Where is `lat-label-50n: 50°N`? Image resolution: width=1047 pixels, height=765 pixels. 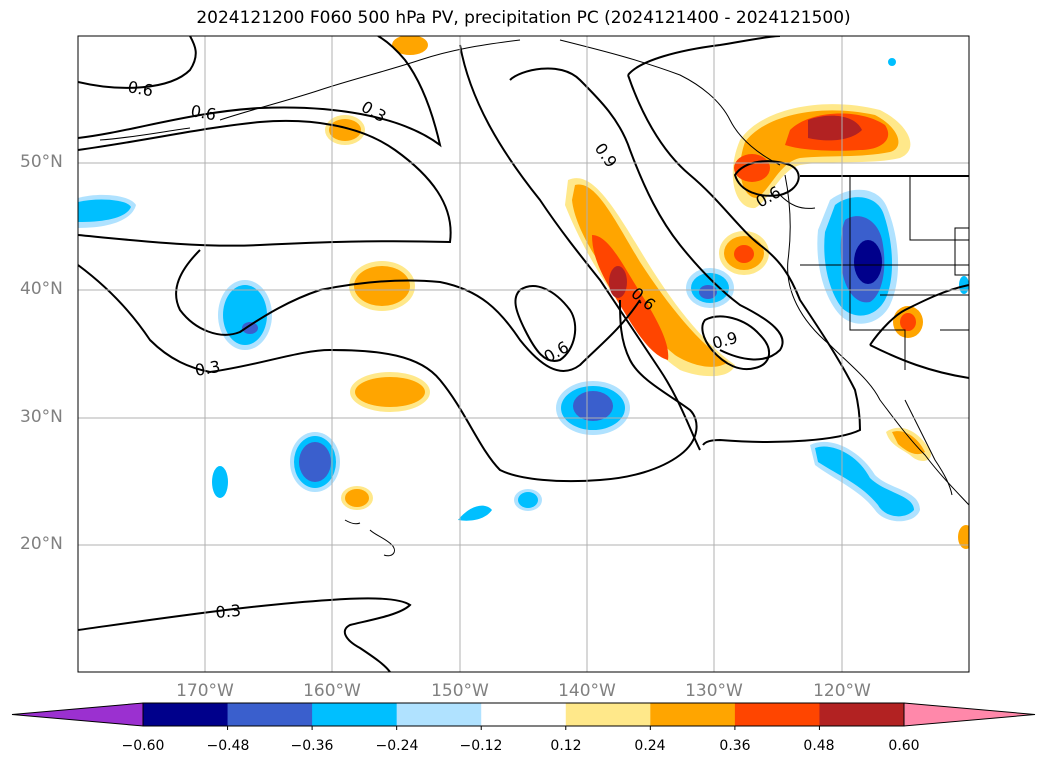
lat-label-50n: 50°N is located at coordinates (41, 162).